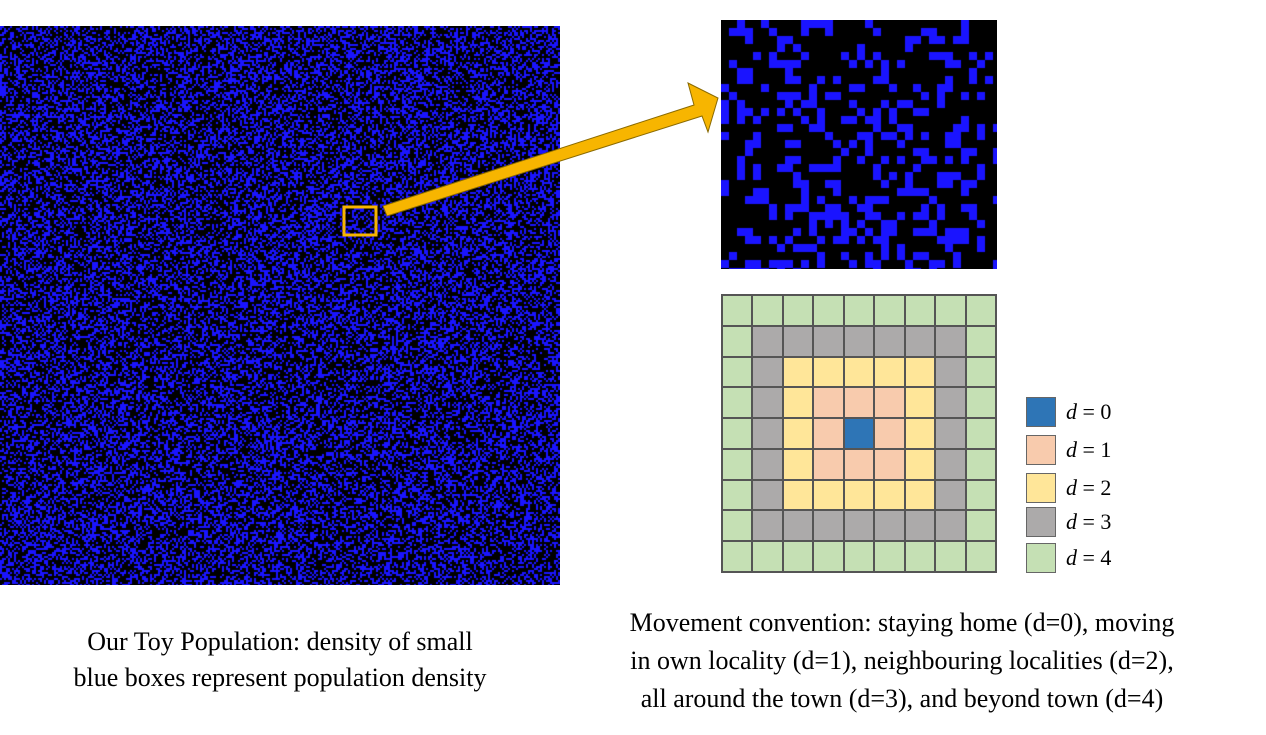 The width and height of the screenshot is (1266, 735). I want to click on legend-item-d4: d = 4, so click(1096, 558).